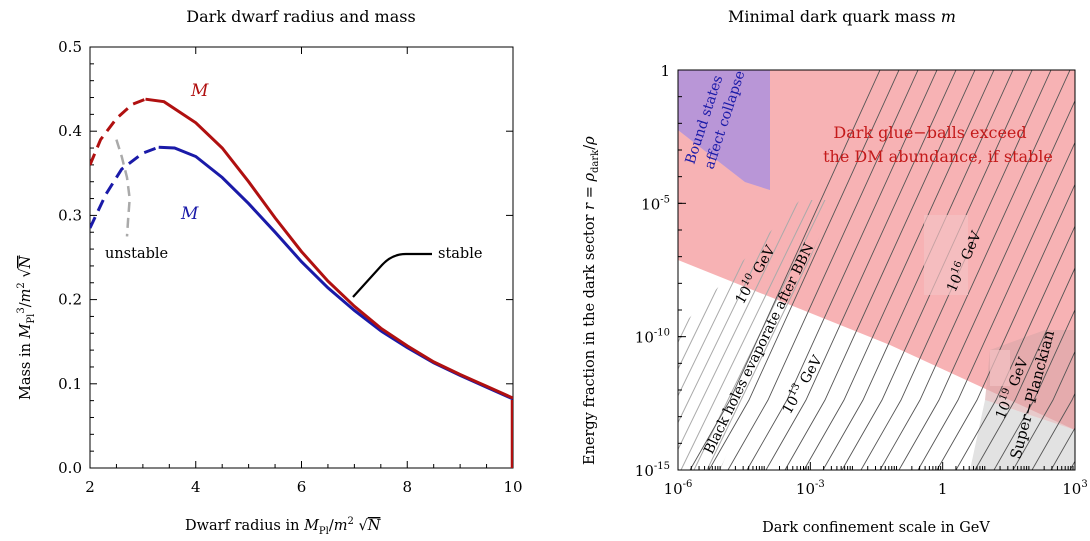  Describe the element at coordinates (196, 487) in the screenshot. I see `left-x-tick-label: 4` at that location.